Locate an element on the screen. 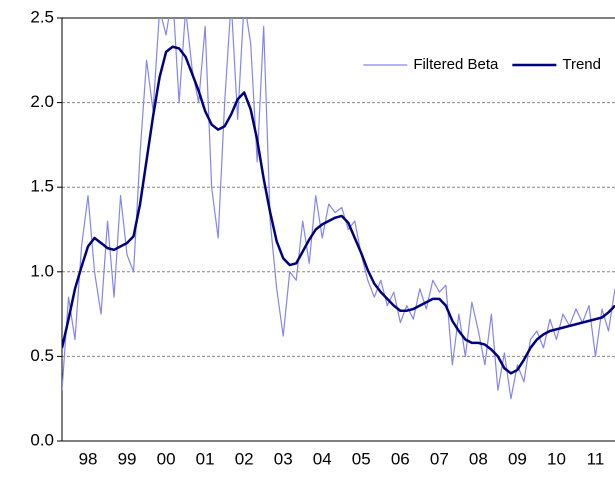  y-tick-label: 2.0 is located at coordinates (42, 101).